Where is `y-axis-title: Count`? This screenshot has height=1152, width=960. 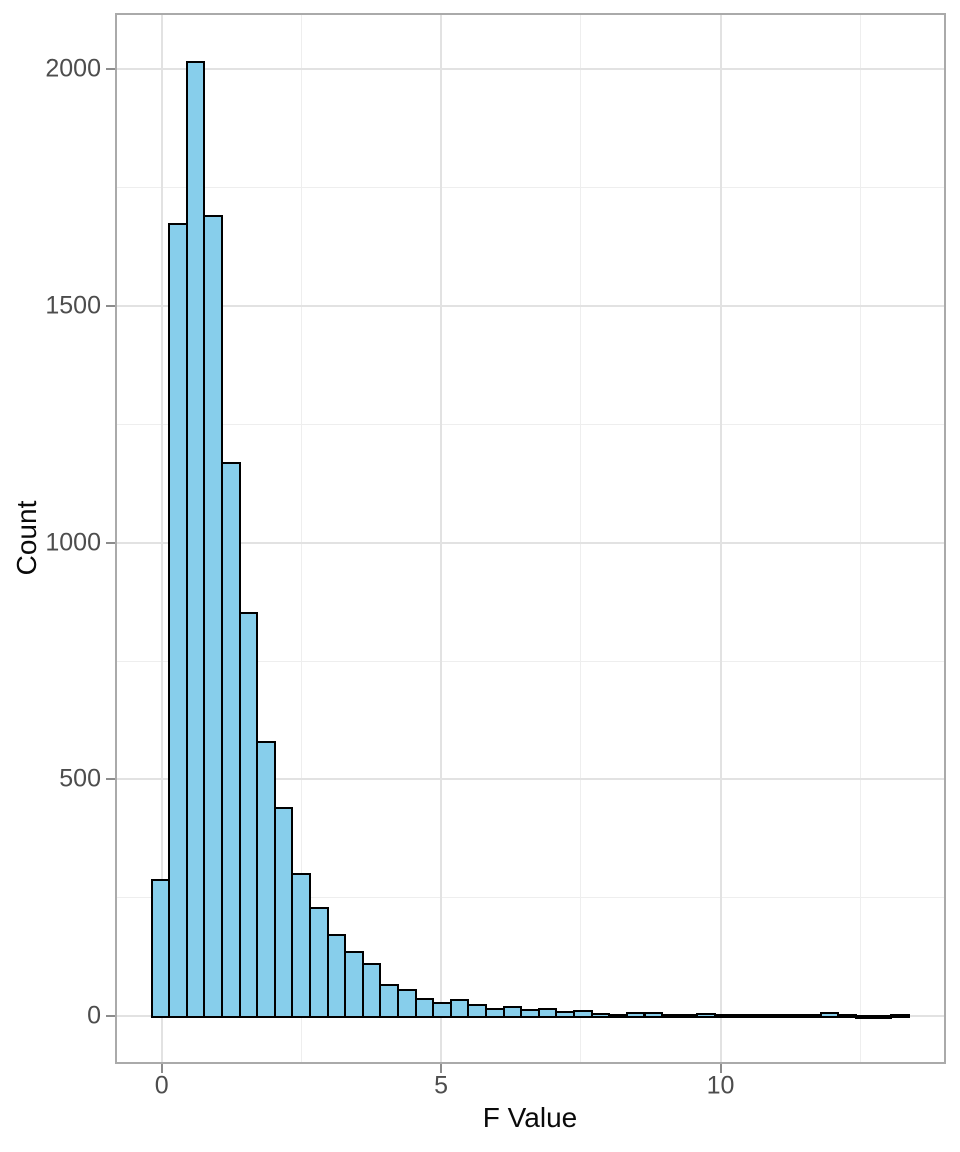 y-axis-title: Count is located at coordinates (26, 538).